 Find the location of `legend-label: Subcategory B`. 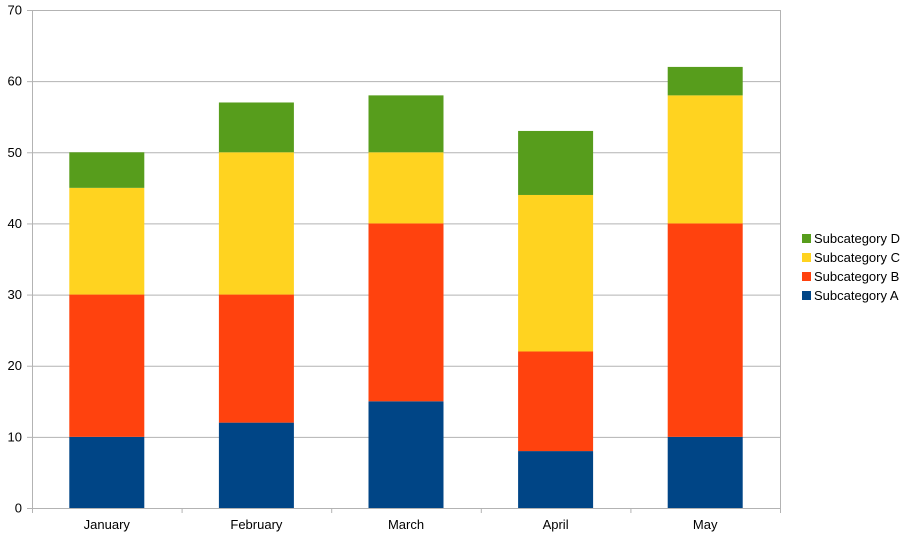

legend-label: Subcategory B is located at coordinates (856, 276).